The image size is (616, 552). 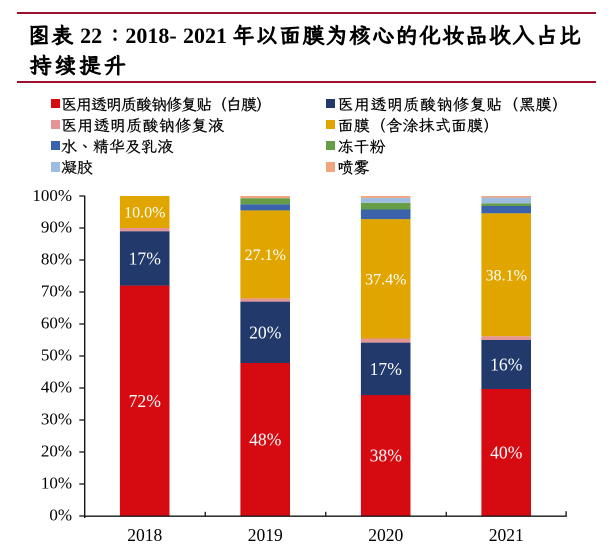 What do you see at coordinates (386, 456) in the screenshot?
I see `svg-text: 38%` at bounding box center [386, 456].